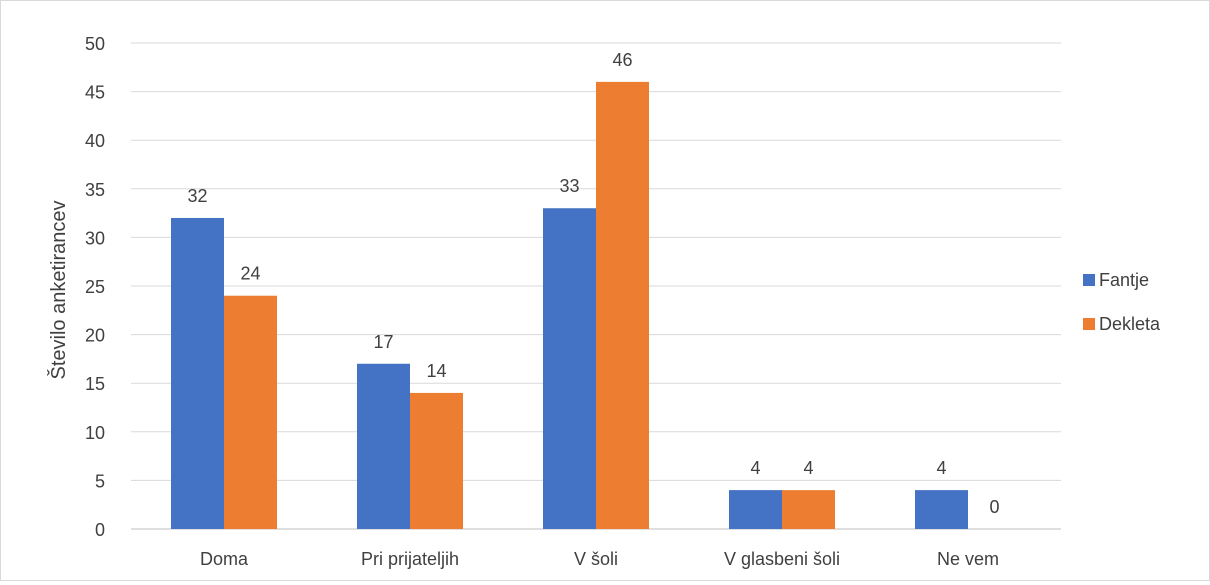 The width and height of the screenshot is (1210, 585). Describe the element at coordinates (58, 290) in the screenshot. I see `y-axis-label: Število anketirancev` at that location.